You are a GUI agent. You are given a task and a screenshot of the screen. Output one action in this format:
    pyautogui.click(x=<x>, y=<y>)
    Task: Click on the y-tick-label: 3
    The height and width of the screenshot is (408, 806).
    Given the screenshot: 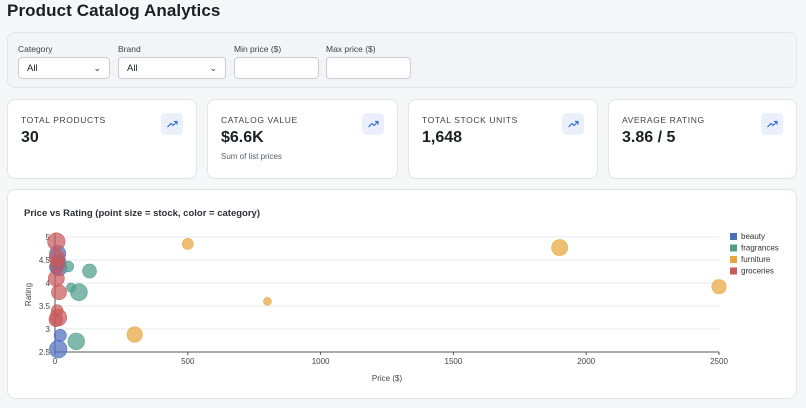 What is the action you would take?
    pyautogui.click(x=48, y=329)
    